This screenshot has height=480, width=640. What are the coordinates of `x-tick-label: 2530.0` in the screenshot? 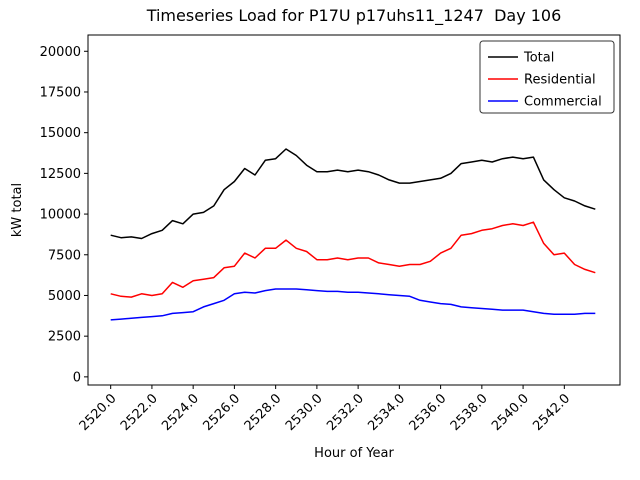 It's located at (304, 412).